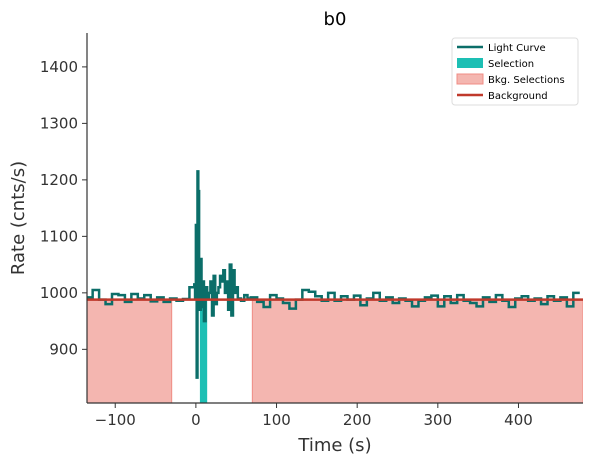 This screenshot has width=592, height=465. I want to click on chart-title: b0, so click(335, 19).